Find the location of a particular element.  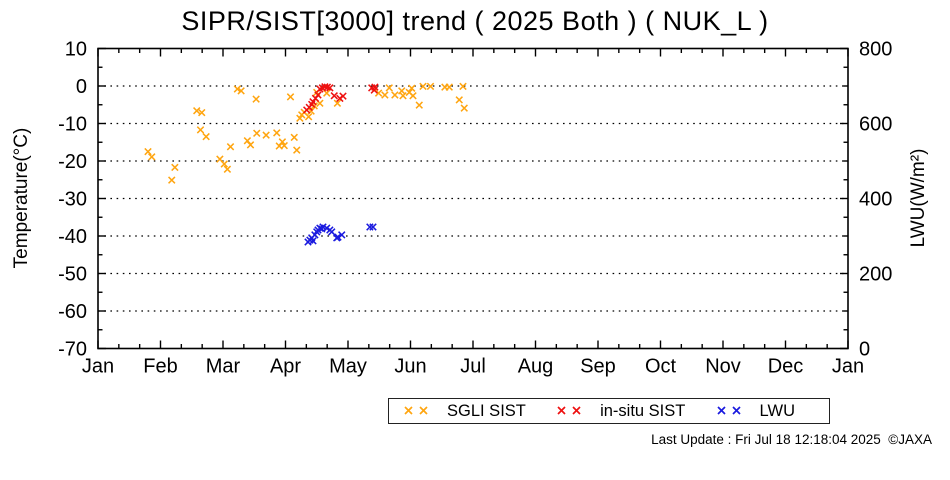

legend-item-lwu: LWU is located at coordinates (755, 411).